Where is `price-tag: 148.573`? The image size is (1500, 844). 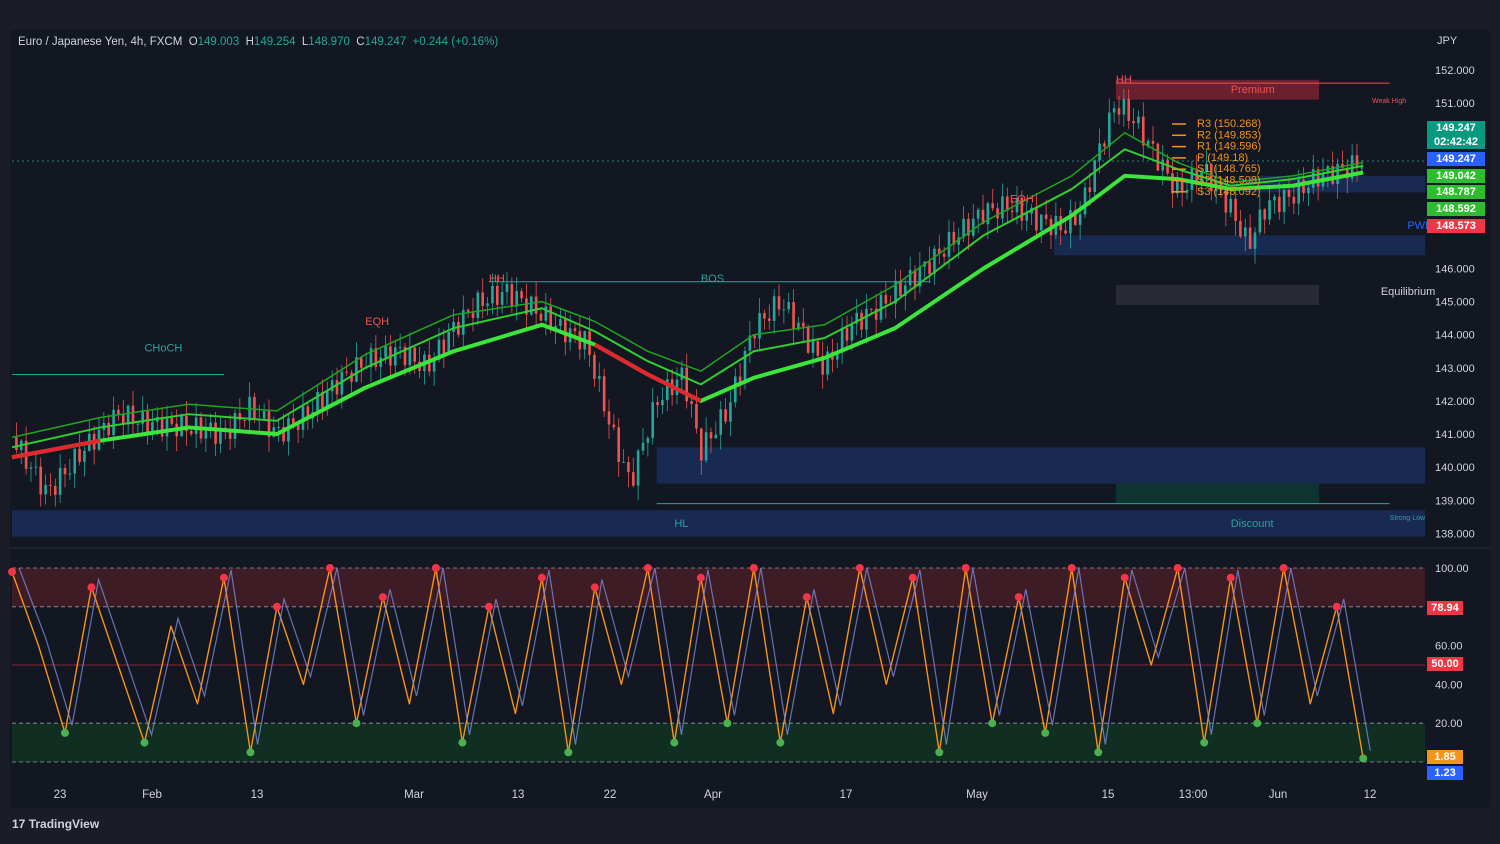
price-tag: 148.573 is located at coordinates (1456, 226).